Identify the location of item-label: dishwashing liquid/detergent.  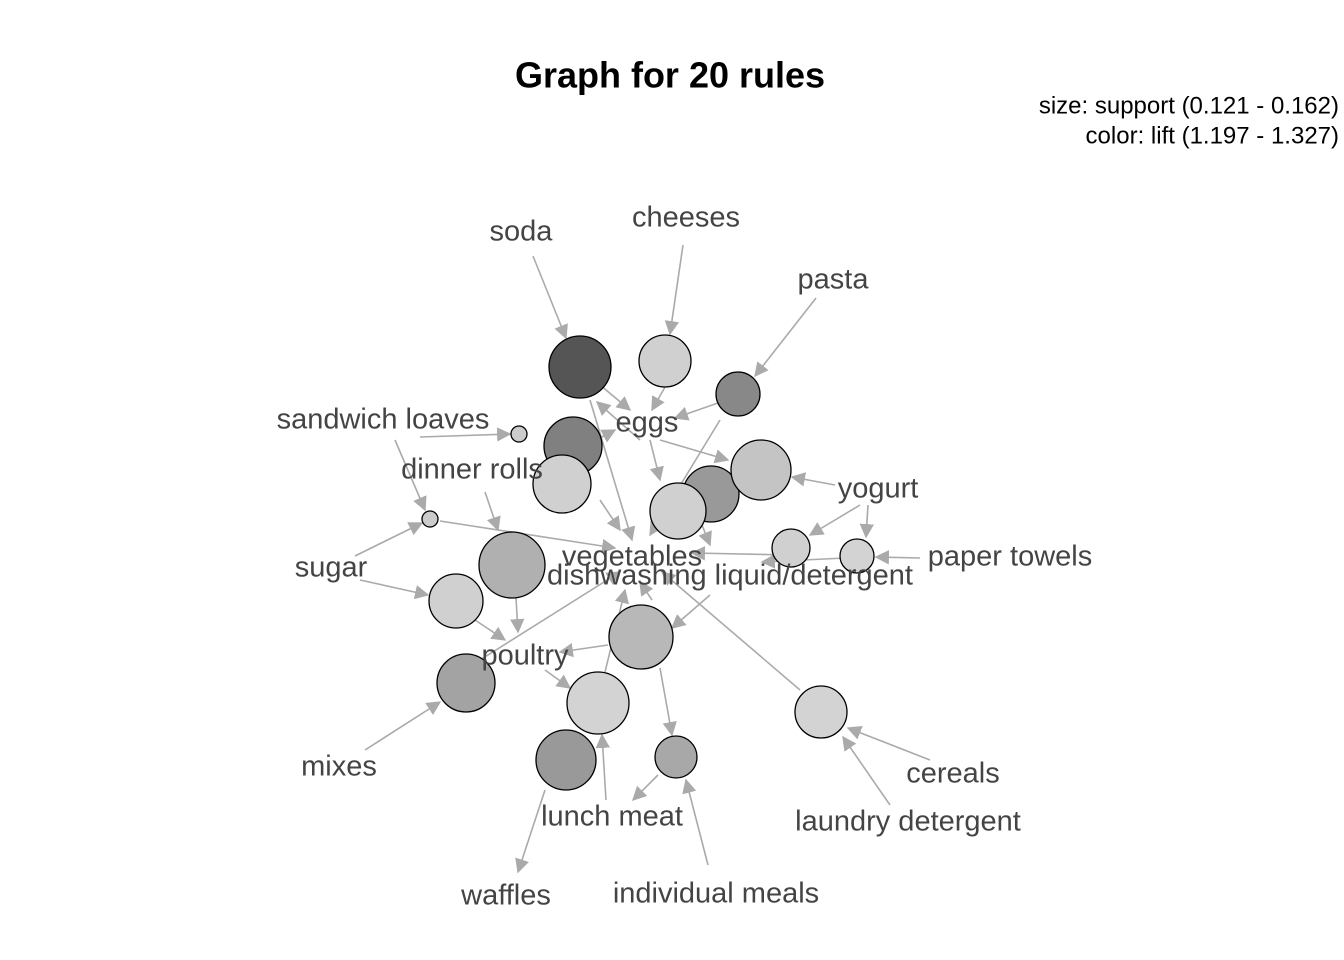
(730, 576).